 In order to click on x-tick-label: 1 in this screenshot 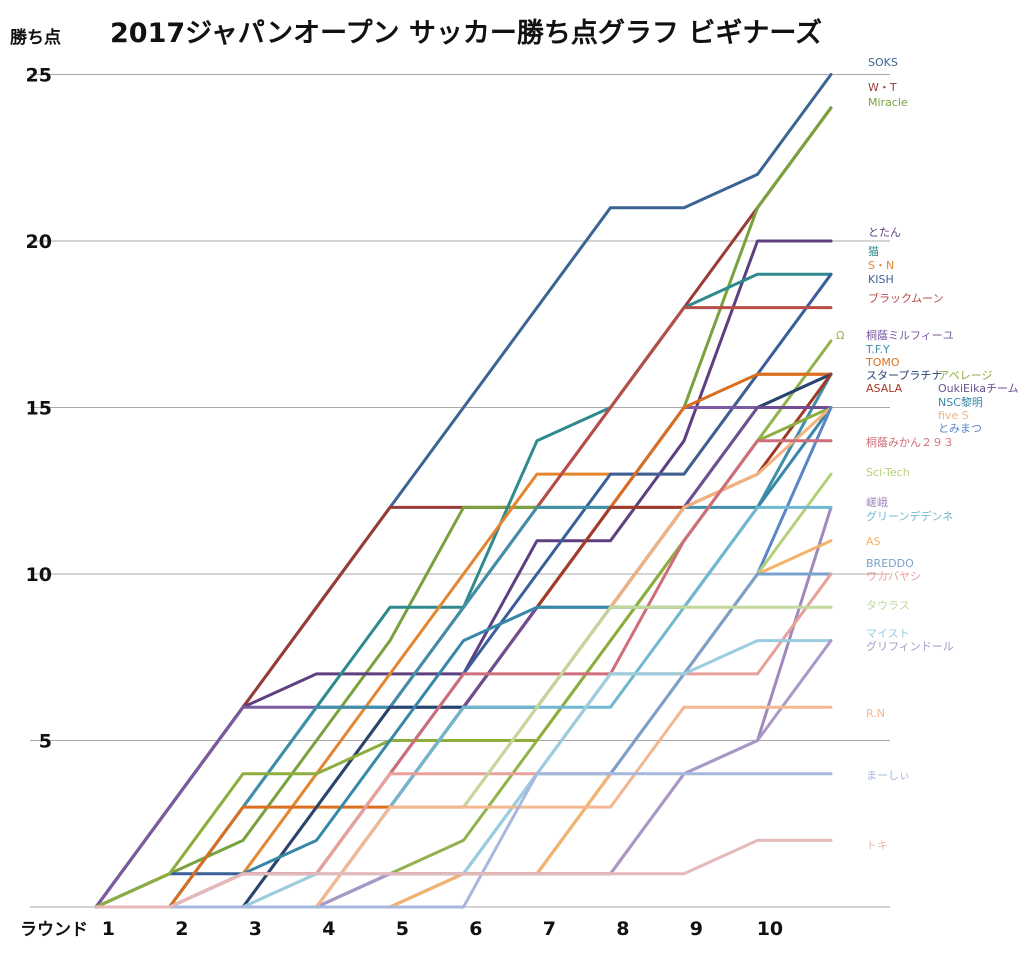, I will do `click(108, 929)`.